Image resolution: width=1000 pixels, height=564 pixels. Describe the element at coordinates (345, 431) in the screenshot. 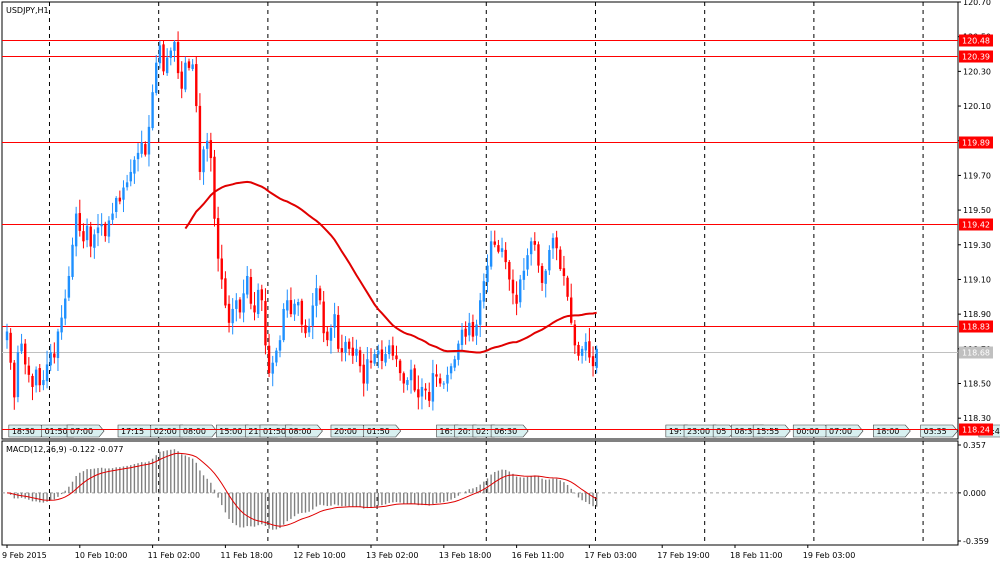

I see `event-marker-label: 20:00` at that location.